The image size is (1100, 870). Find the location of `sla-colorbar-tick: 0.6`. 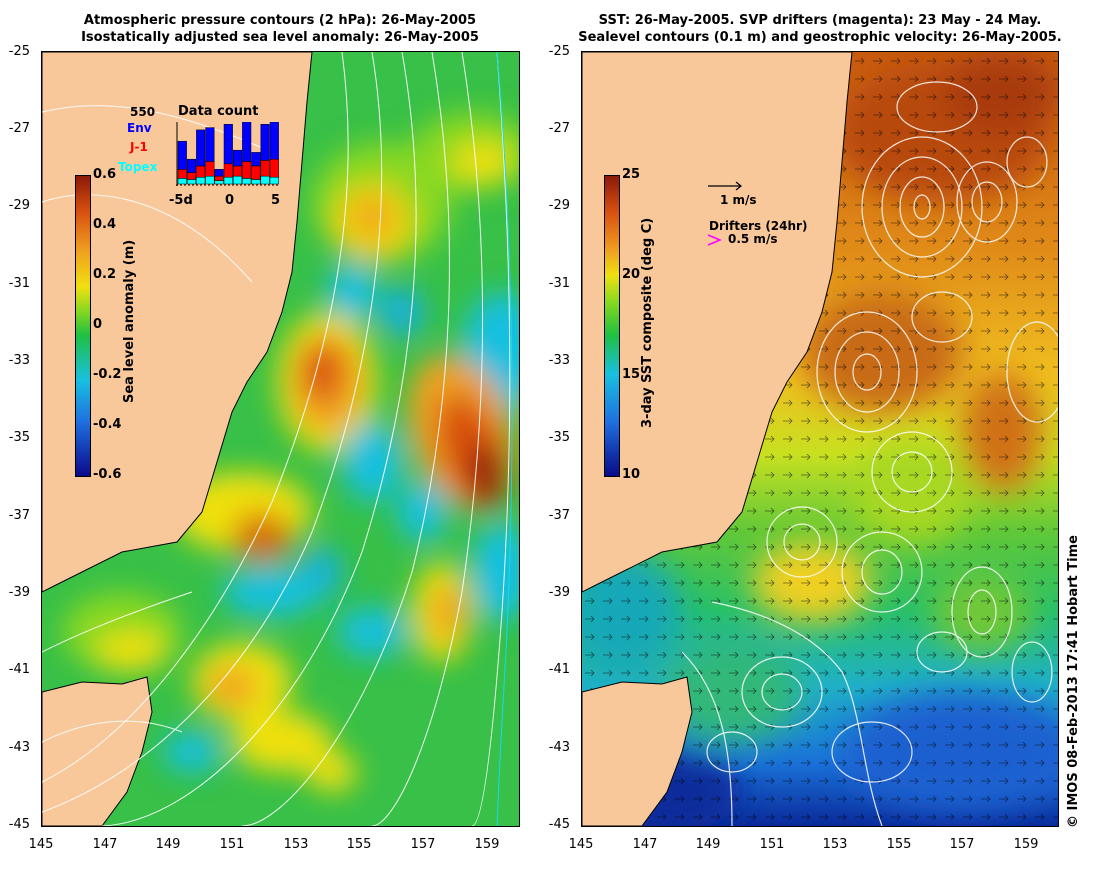

sla-colorbar-tick: 0.6 is located at coordinates (105, 174).